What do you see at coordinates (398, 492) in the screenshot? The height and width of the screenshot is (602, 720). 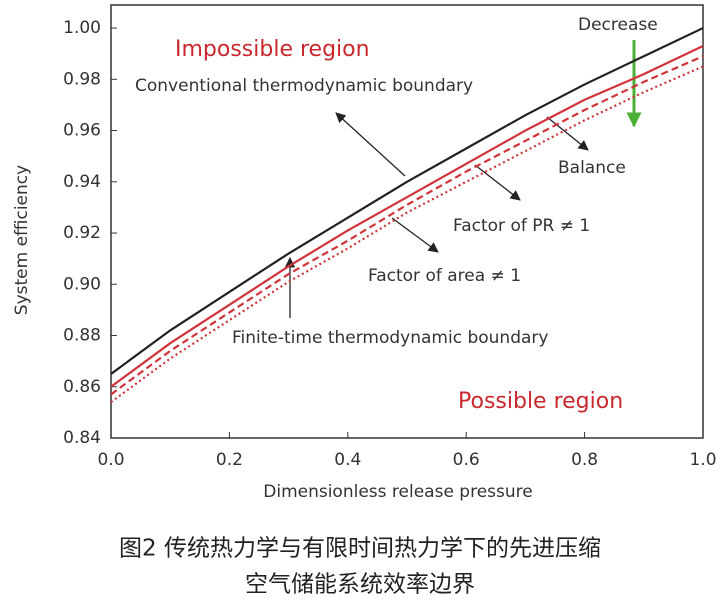 I see `x-axis-label: Dimensionless release pressure` at bounding box center [398, 492].